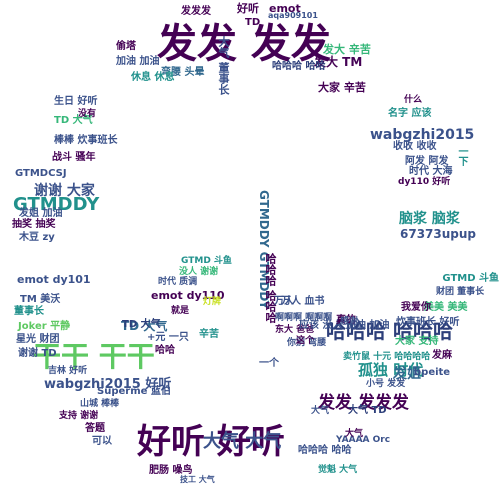 The width and height of the screenshot is (500, 500). Describe the element at coordinates (64, 191) in the screenshot. I see `cloud-word: 谢谢 大家` at that location.